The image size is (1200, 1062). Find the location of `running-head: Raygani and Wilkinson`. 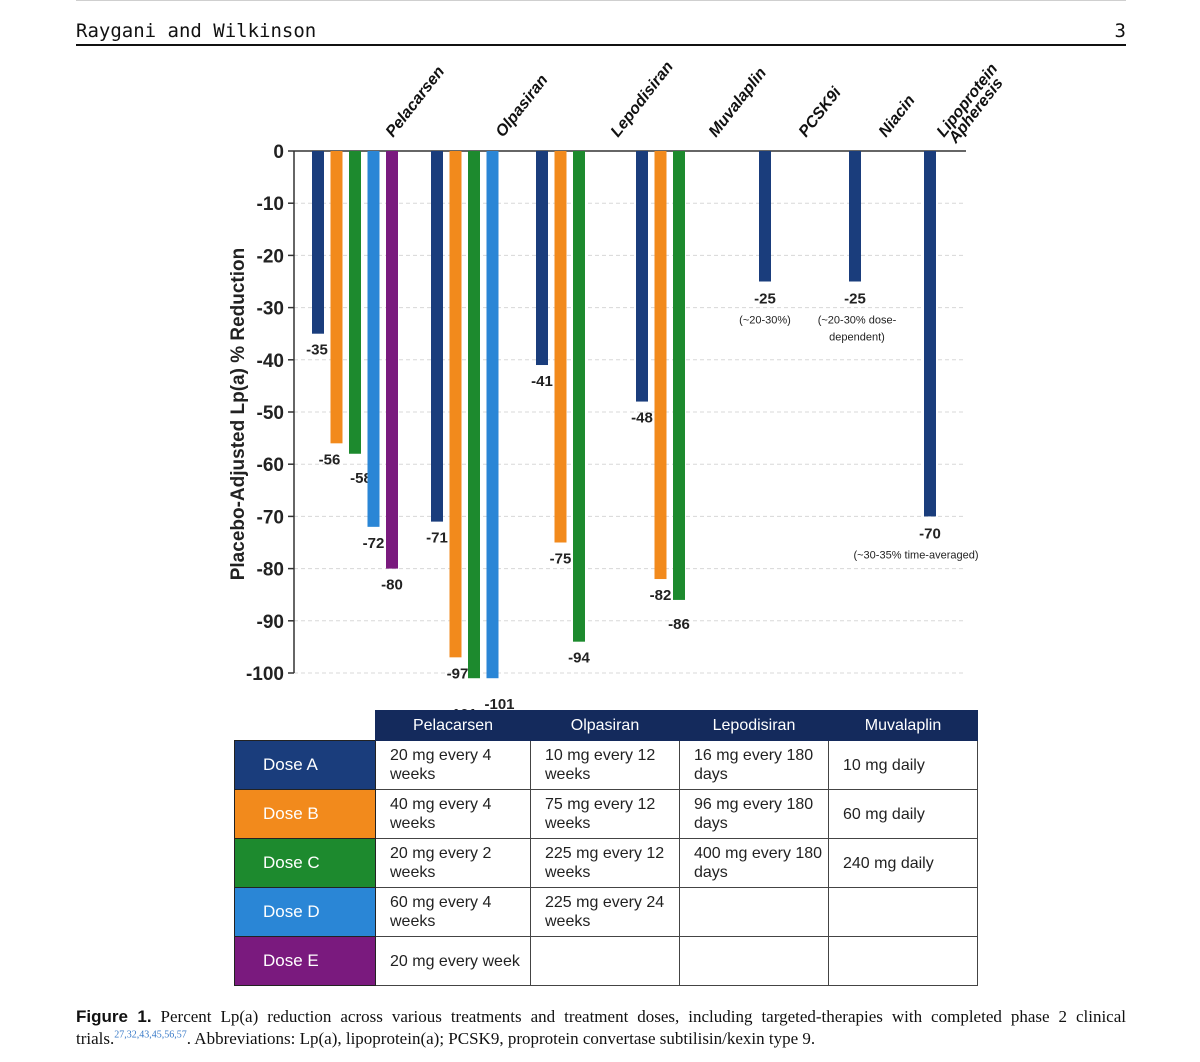

running-head: Raygani and Wilkinson is located at coordinates (196, 31).